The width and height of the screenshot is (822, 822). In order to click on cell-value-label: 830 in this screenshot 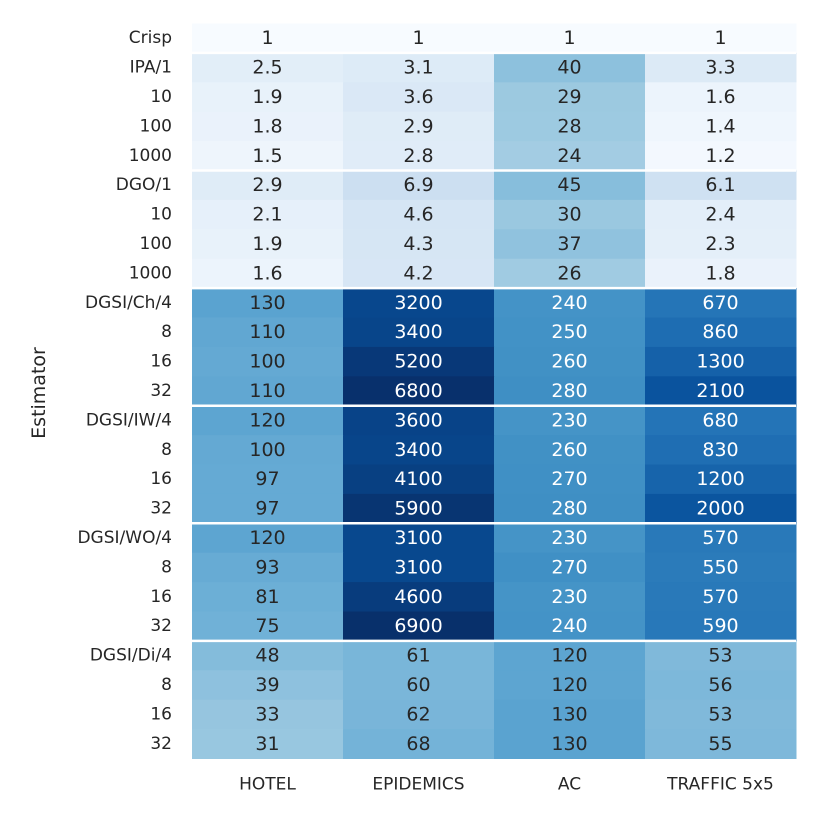, I will do `click(720, 450)`.